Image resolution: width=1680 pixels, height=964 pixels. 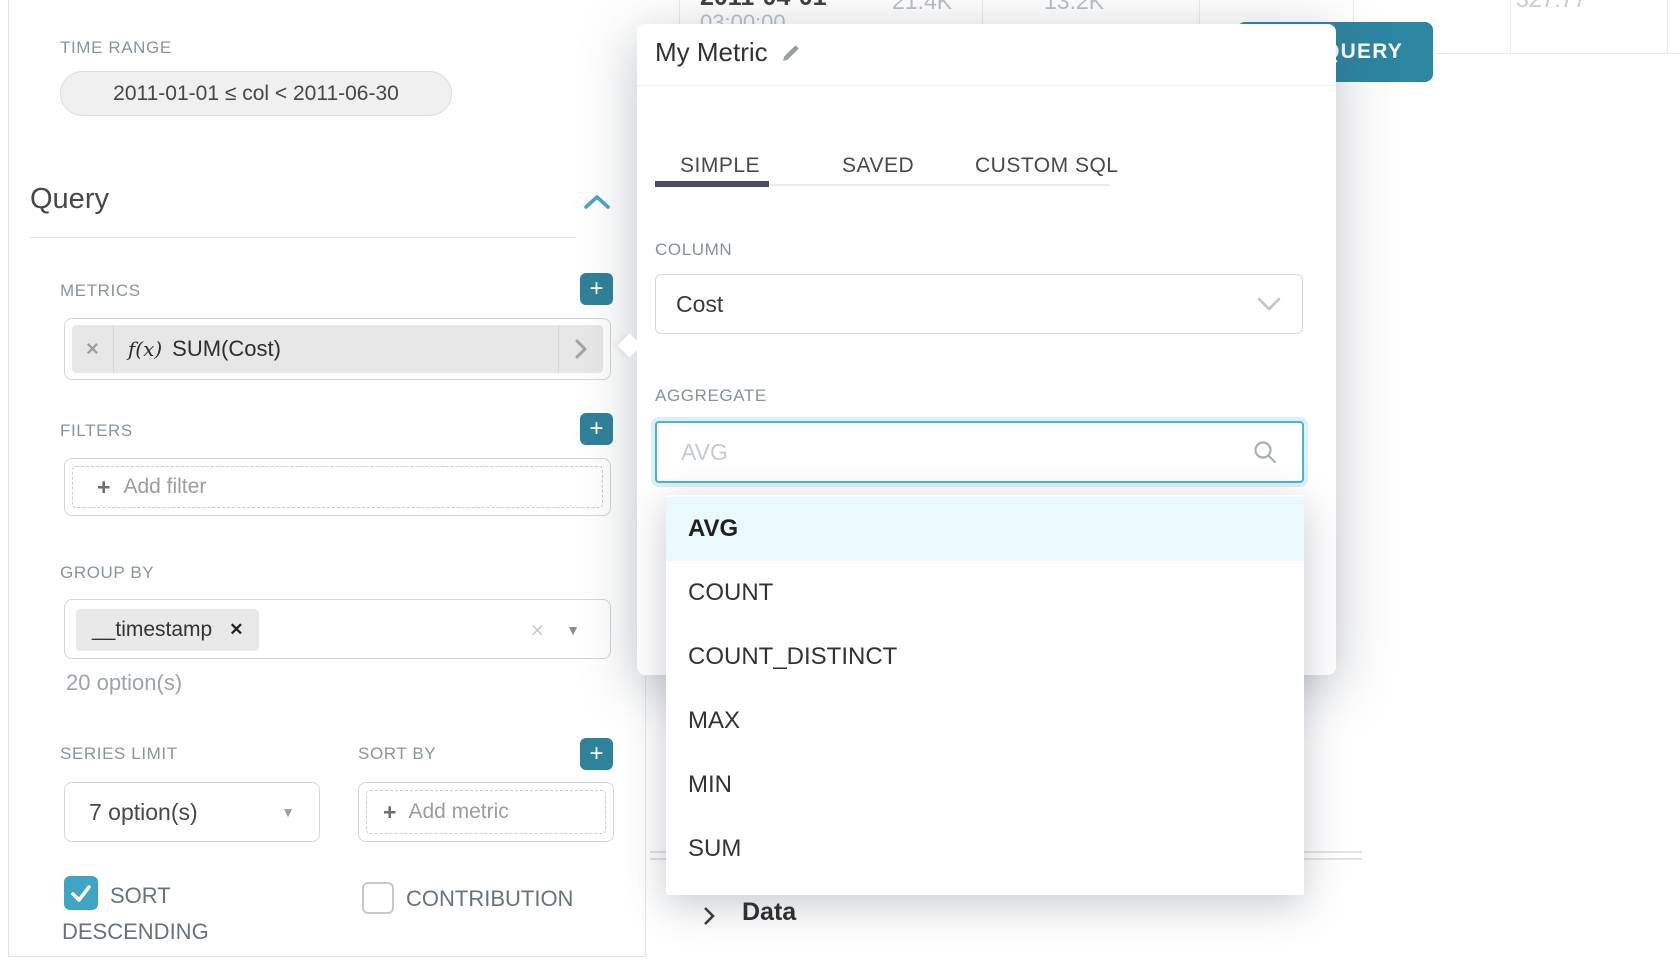 I want to click on contribution-label: CONTRIBUTION, so click(x=490, y=898).